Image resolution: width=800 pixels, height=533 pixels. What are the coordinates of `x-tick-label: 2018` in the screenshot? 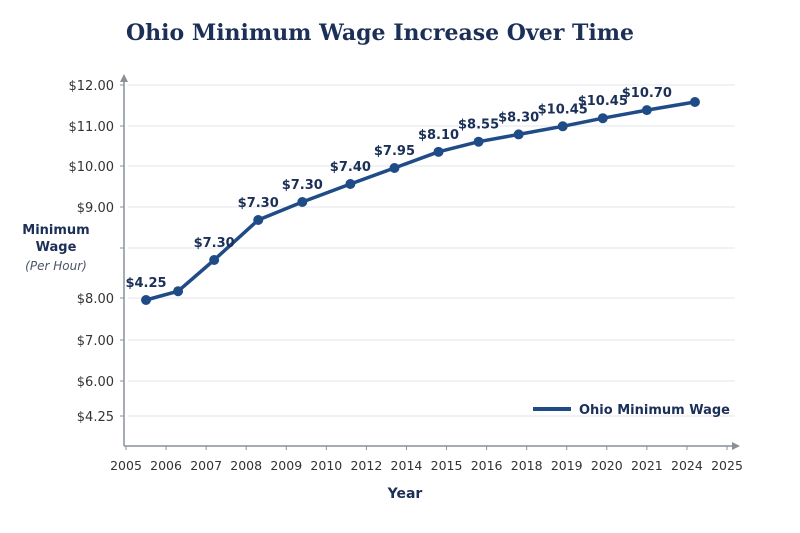 It's located at (527, 465).